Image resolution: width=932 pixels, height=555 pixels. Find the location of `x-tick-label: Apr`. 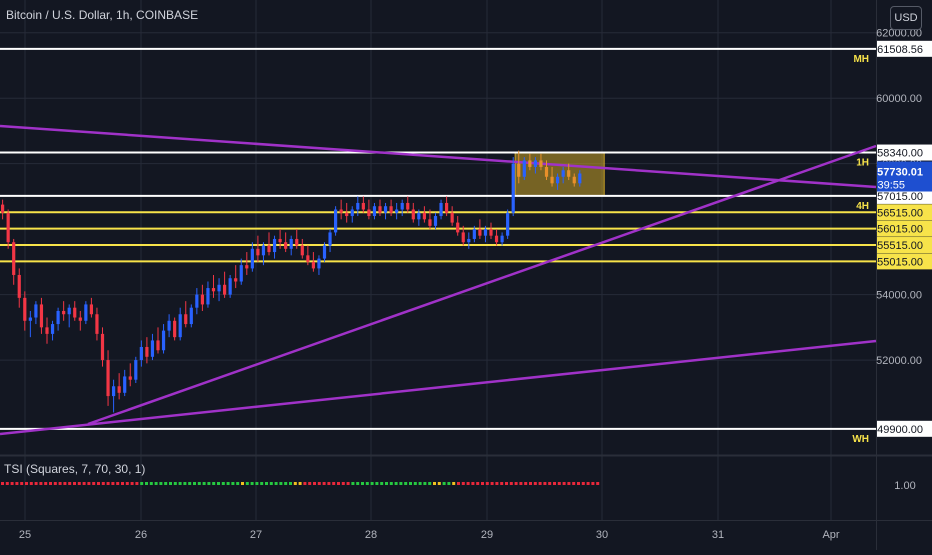

x-tick-label: Apr is located at coordinates (830, 535).